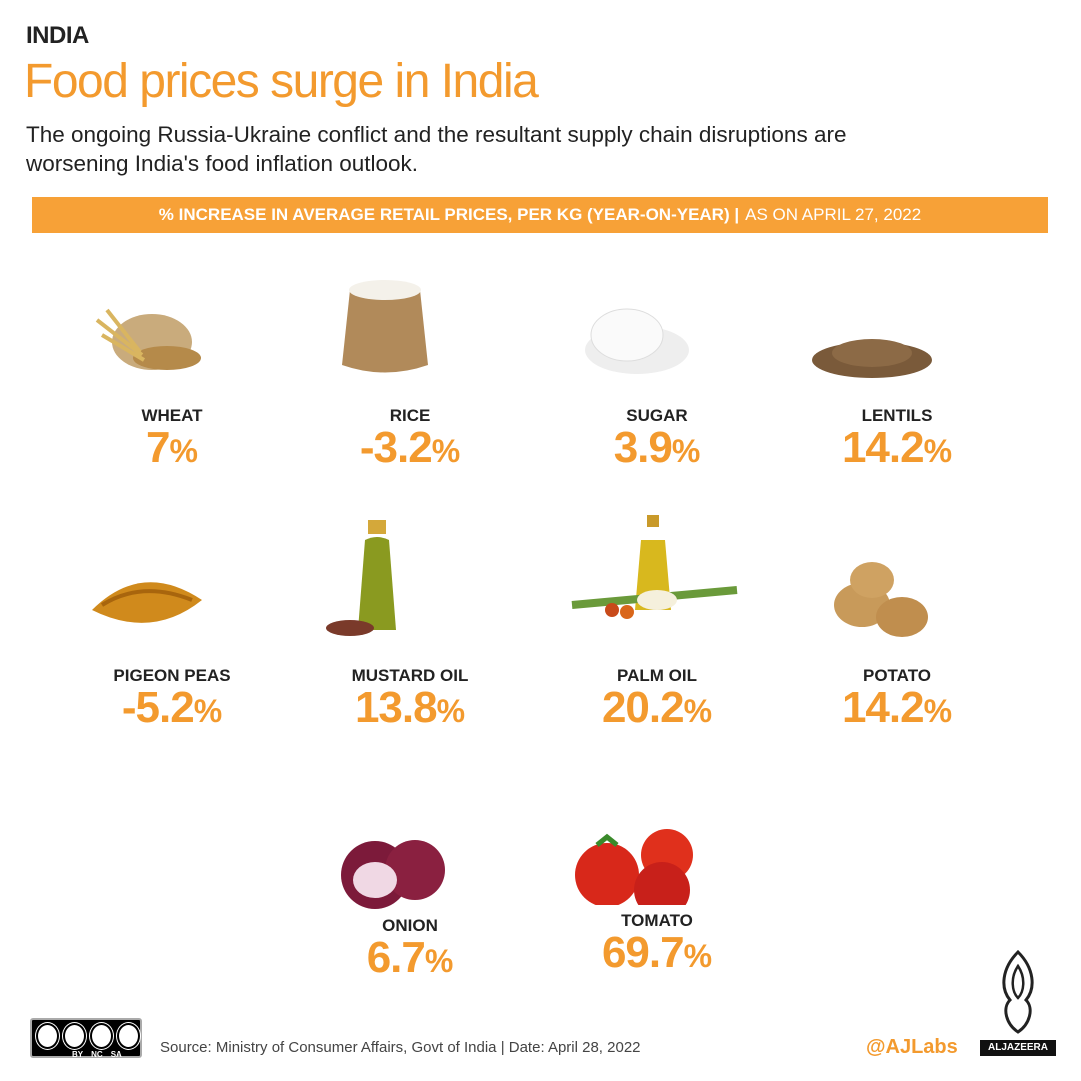  I want to click on item-name: RICE, so click(410, 415).